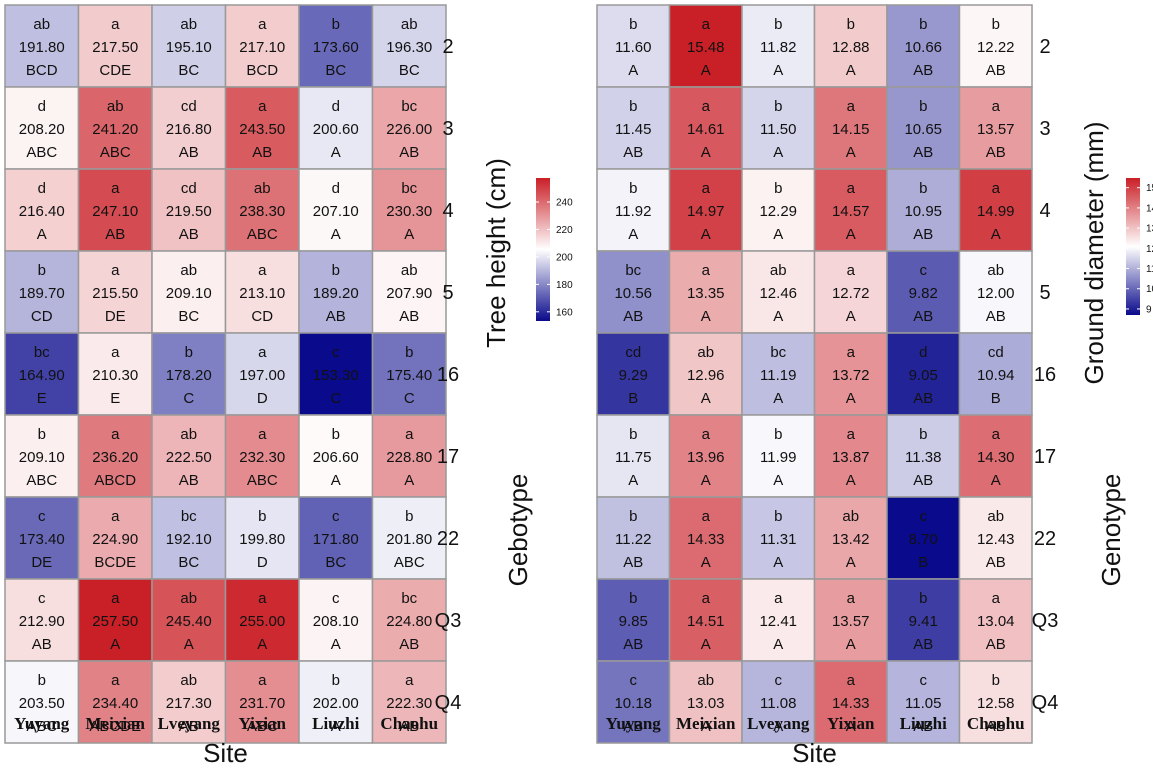 The height and width of the screenshot is (771, 1153). I want to click on cell-value: 8.70, so click(923, 539).